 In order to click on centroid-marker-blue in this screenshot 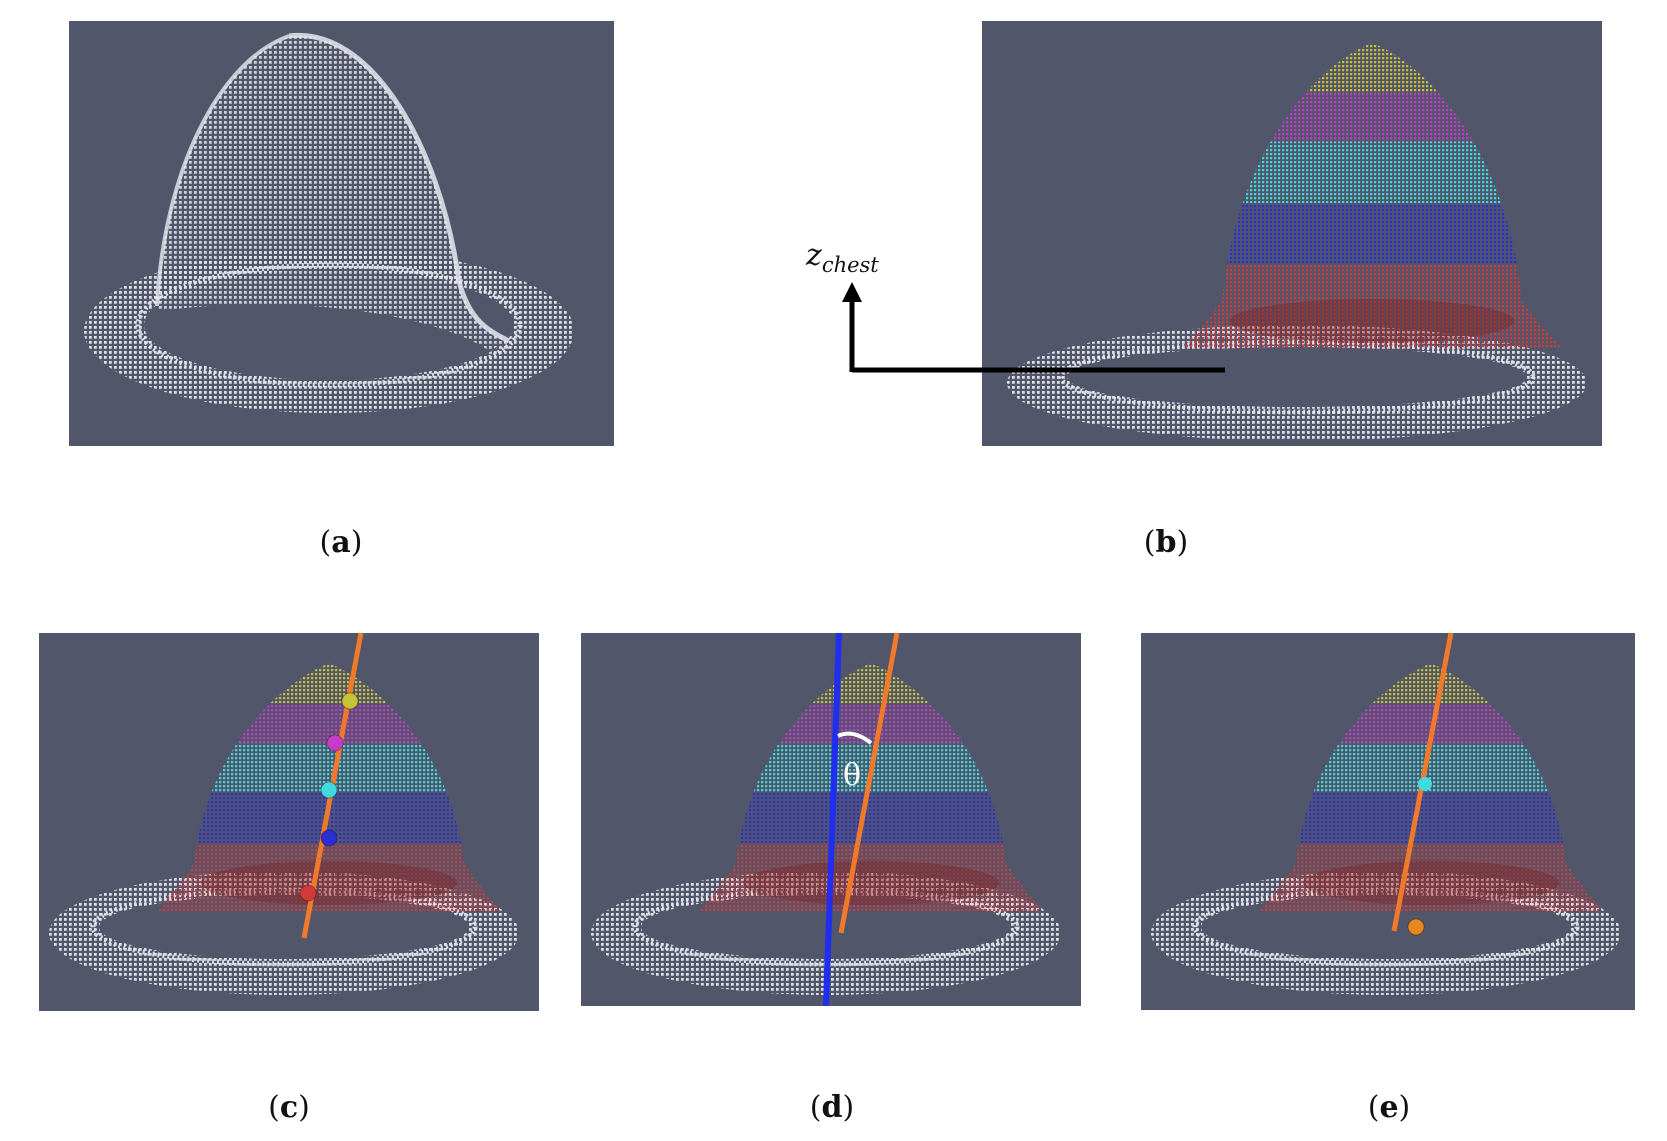, I will do `click(329, 838)`.